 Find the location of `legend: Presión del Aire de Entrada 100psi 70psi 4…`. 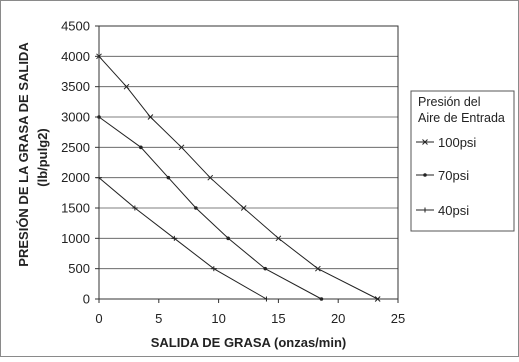

legend: Presión del Aire de Entrada 100psi 70psi 4… is located at coordinates (462, 161).